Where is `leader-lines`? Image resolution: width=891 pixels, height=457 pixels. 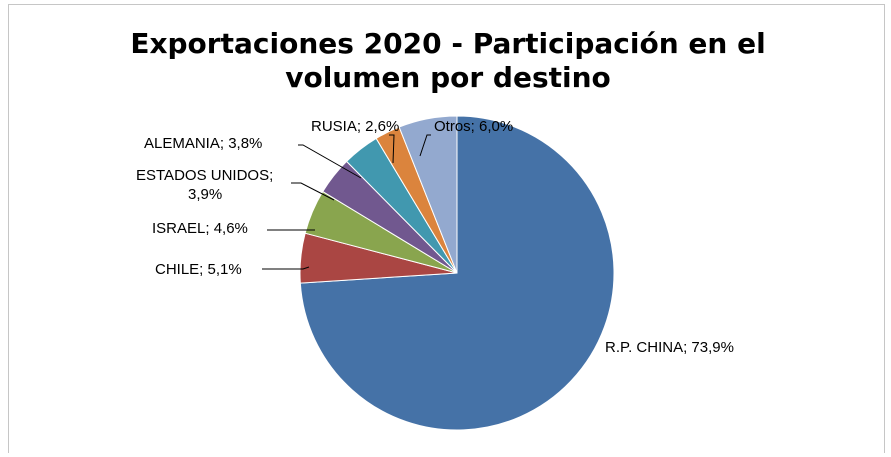
leader-lines is located at coordinates (346, 202).